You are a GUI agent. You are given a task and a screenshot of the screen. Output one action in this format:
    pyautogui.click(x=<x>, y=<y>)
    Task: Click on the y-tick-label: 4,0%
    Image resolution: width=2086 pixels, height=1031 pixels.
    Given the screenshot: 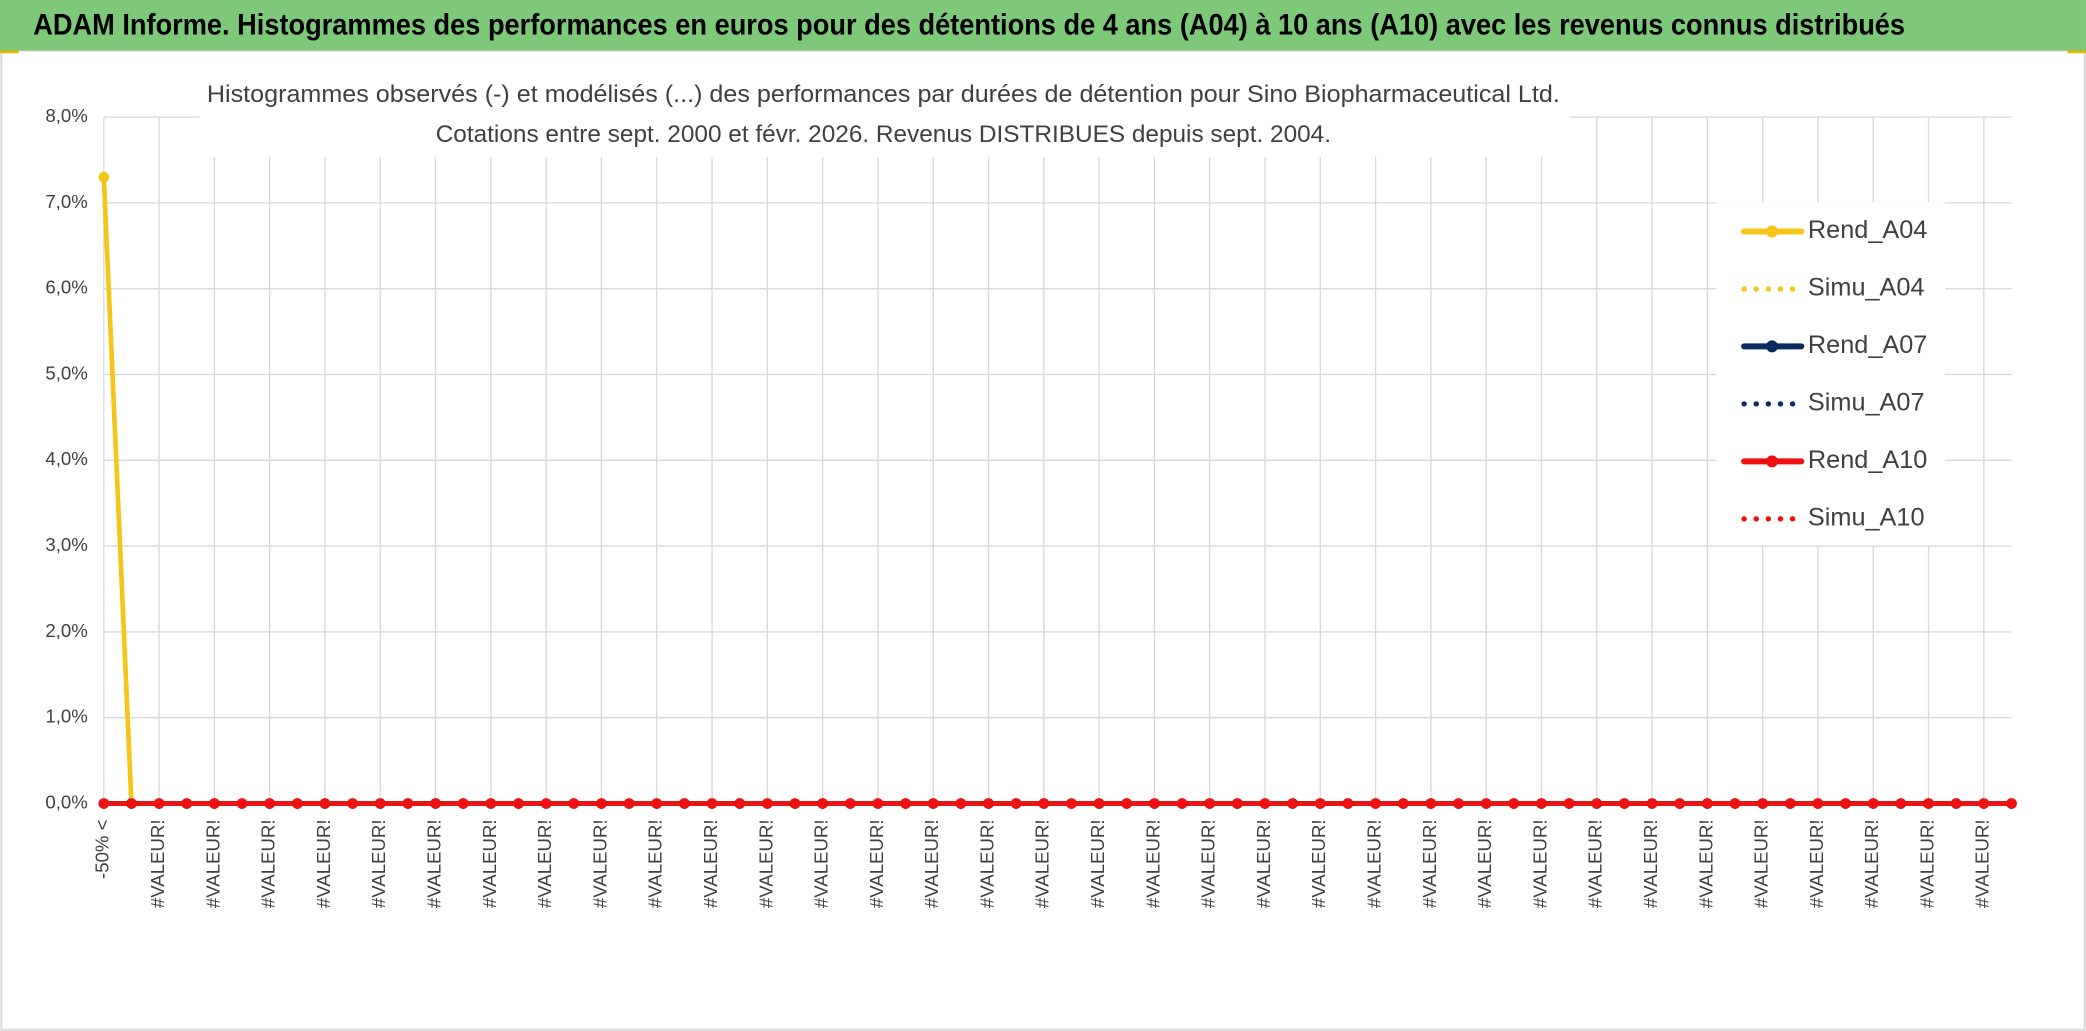 What is the action you would take?
    pyautogui.click(x=66, y=458)
    